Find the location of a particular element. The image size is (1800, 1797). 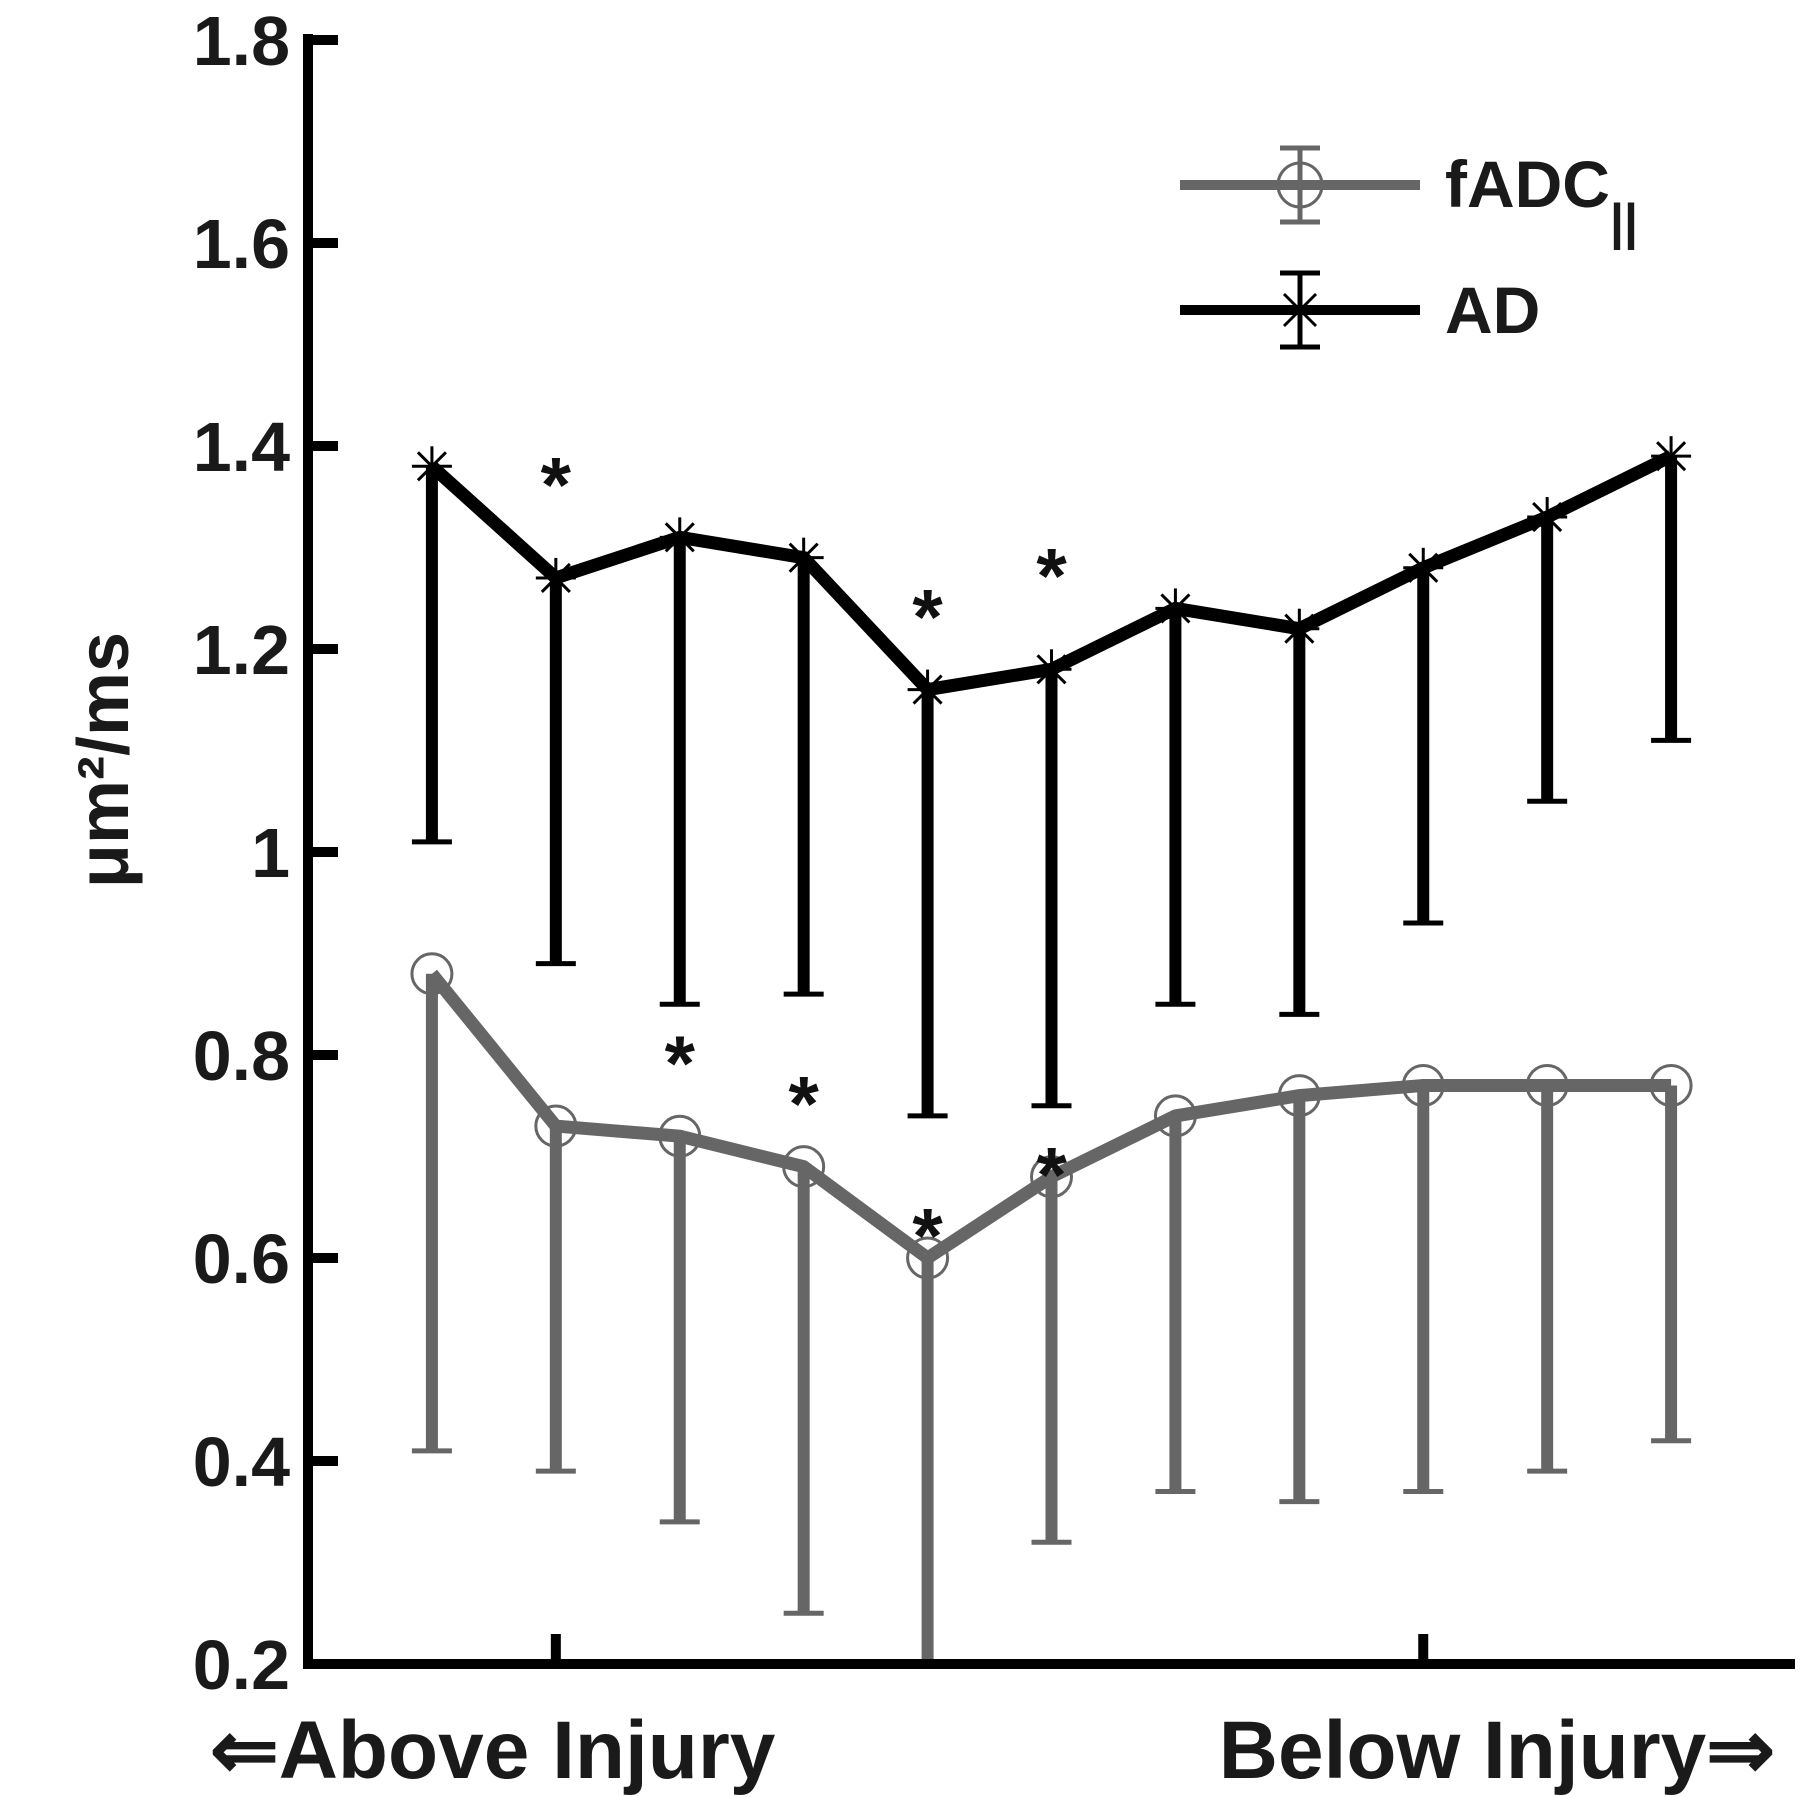

y-tick-label-5: 1.2 is located at coordinates (241, 650).